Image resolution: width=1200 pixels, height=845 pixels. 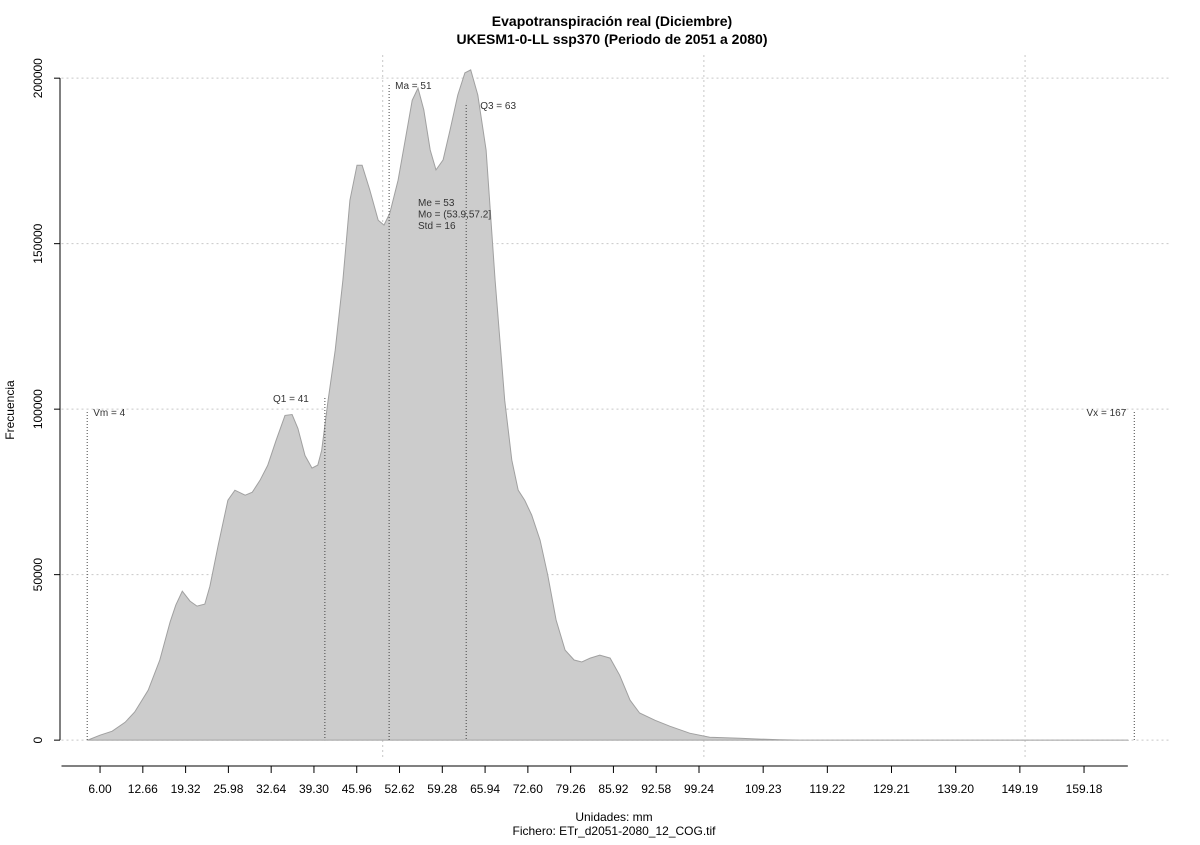 What do you see at coordinates (357, 789) in the screenshot?
I see `x-tick-label: 45.96` at bounding box center [357, 789].